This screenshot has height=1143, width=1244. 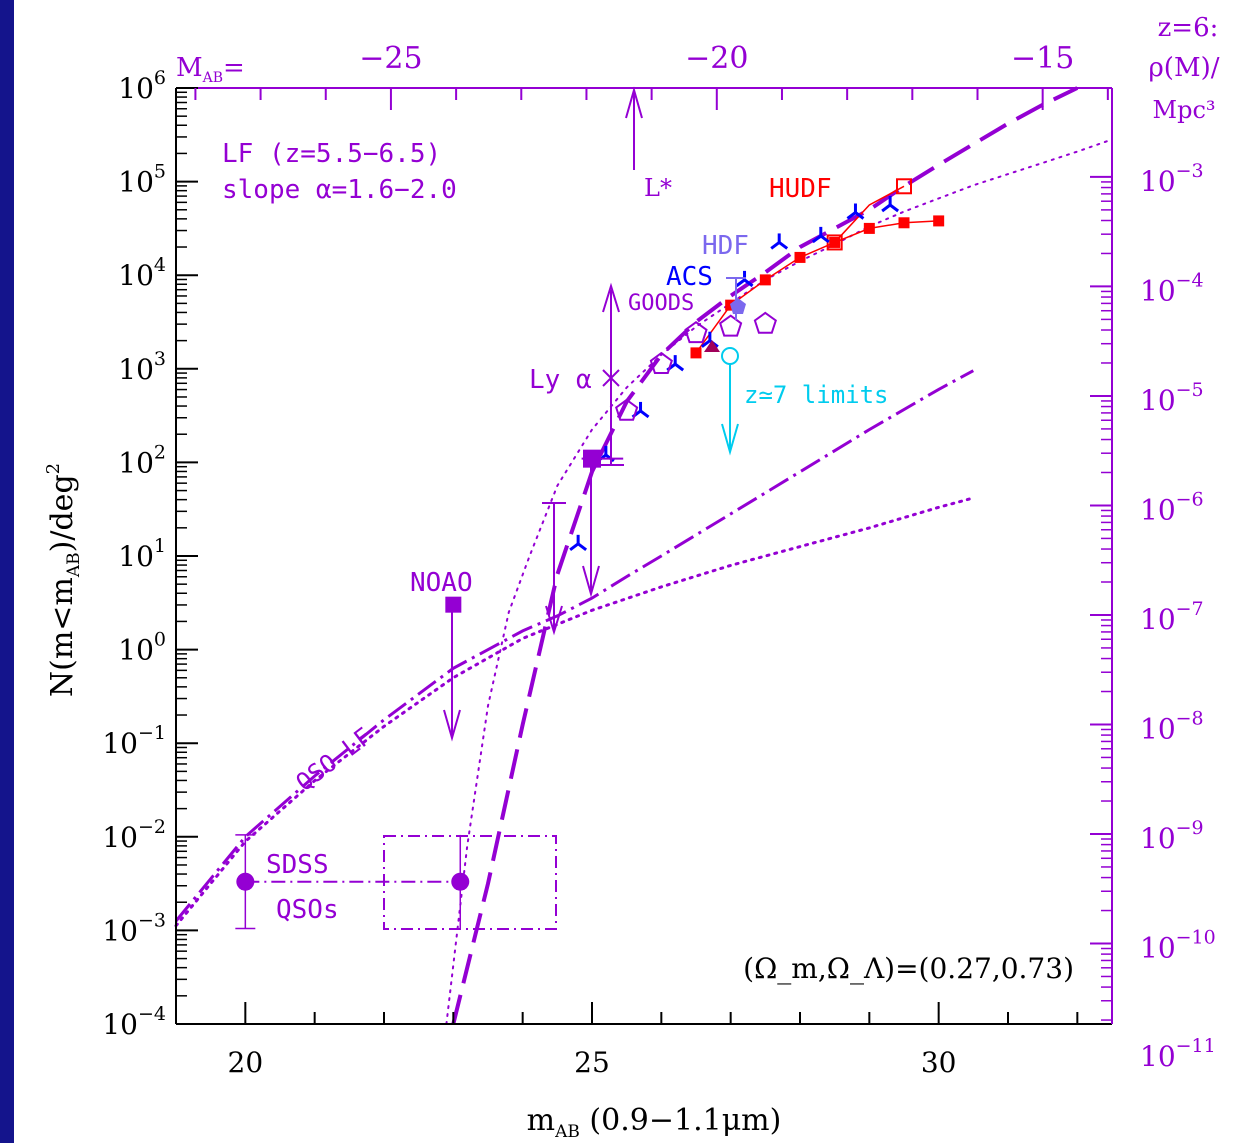 What do you see at coordinates (1184, 110) in the screenshot?
I see `right-axis-title-3: Mpc³` at bounding box center [1184, 110].